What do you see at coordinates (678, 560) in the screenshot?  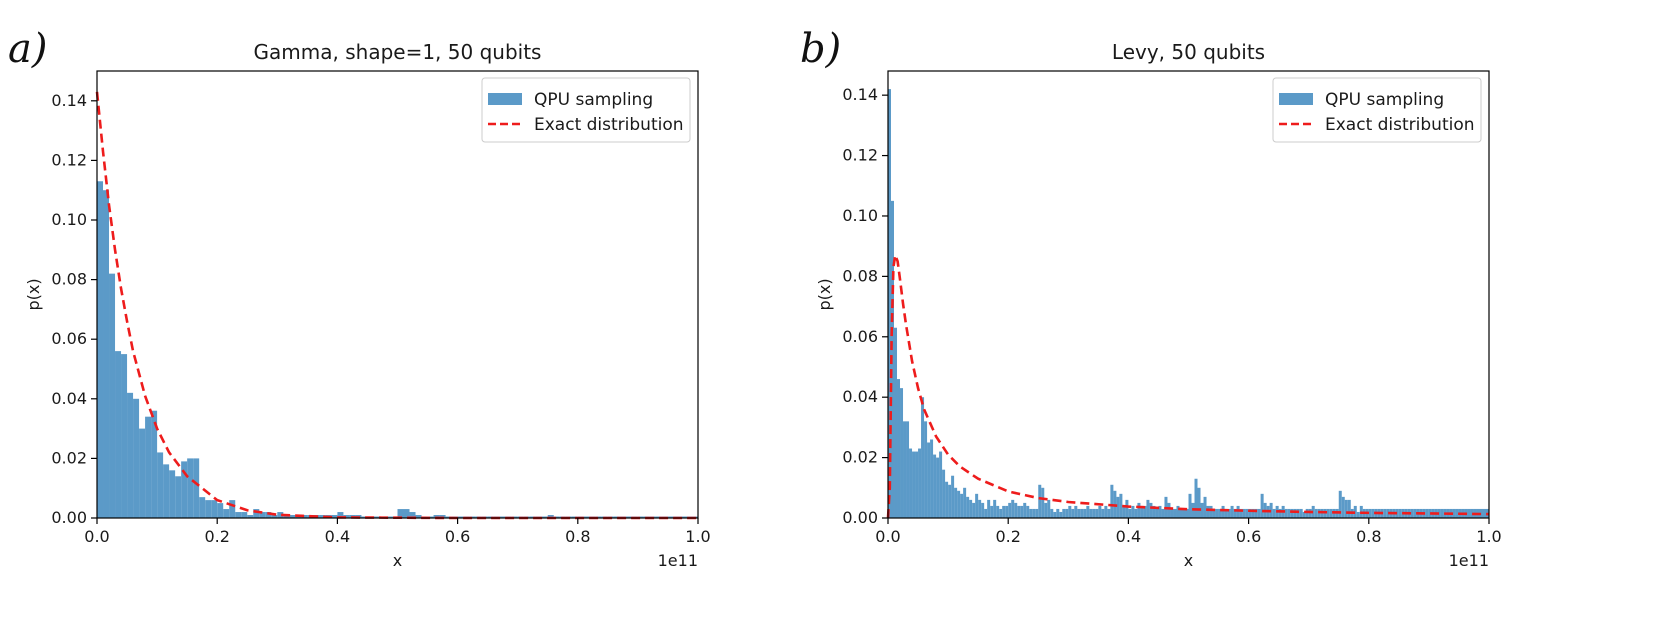 I see `a-x-offset-label: 1e11` at bounding box center [678, 560].